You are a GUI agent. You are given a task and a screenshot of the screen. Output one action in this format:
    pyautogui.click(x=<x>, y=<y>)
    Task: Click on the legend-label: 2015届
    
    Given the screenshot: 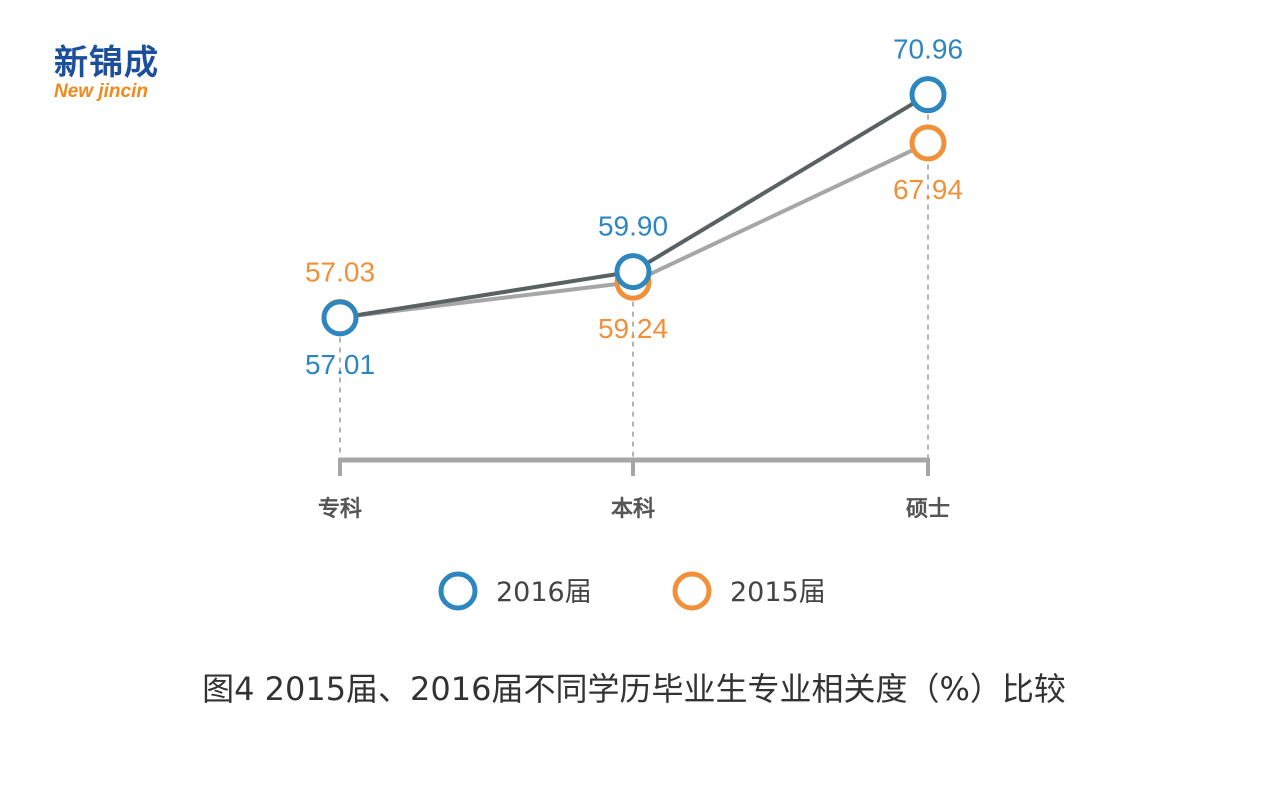 What is the action you would take?
    pyautogui.click(x=778, y=592)
    